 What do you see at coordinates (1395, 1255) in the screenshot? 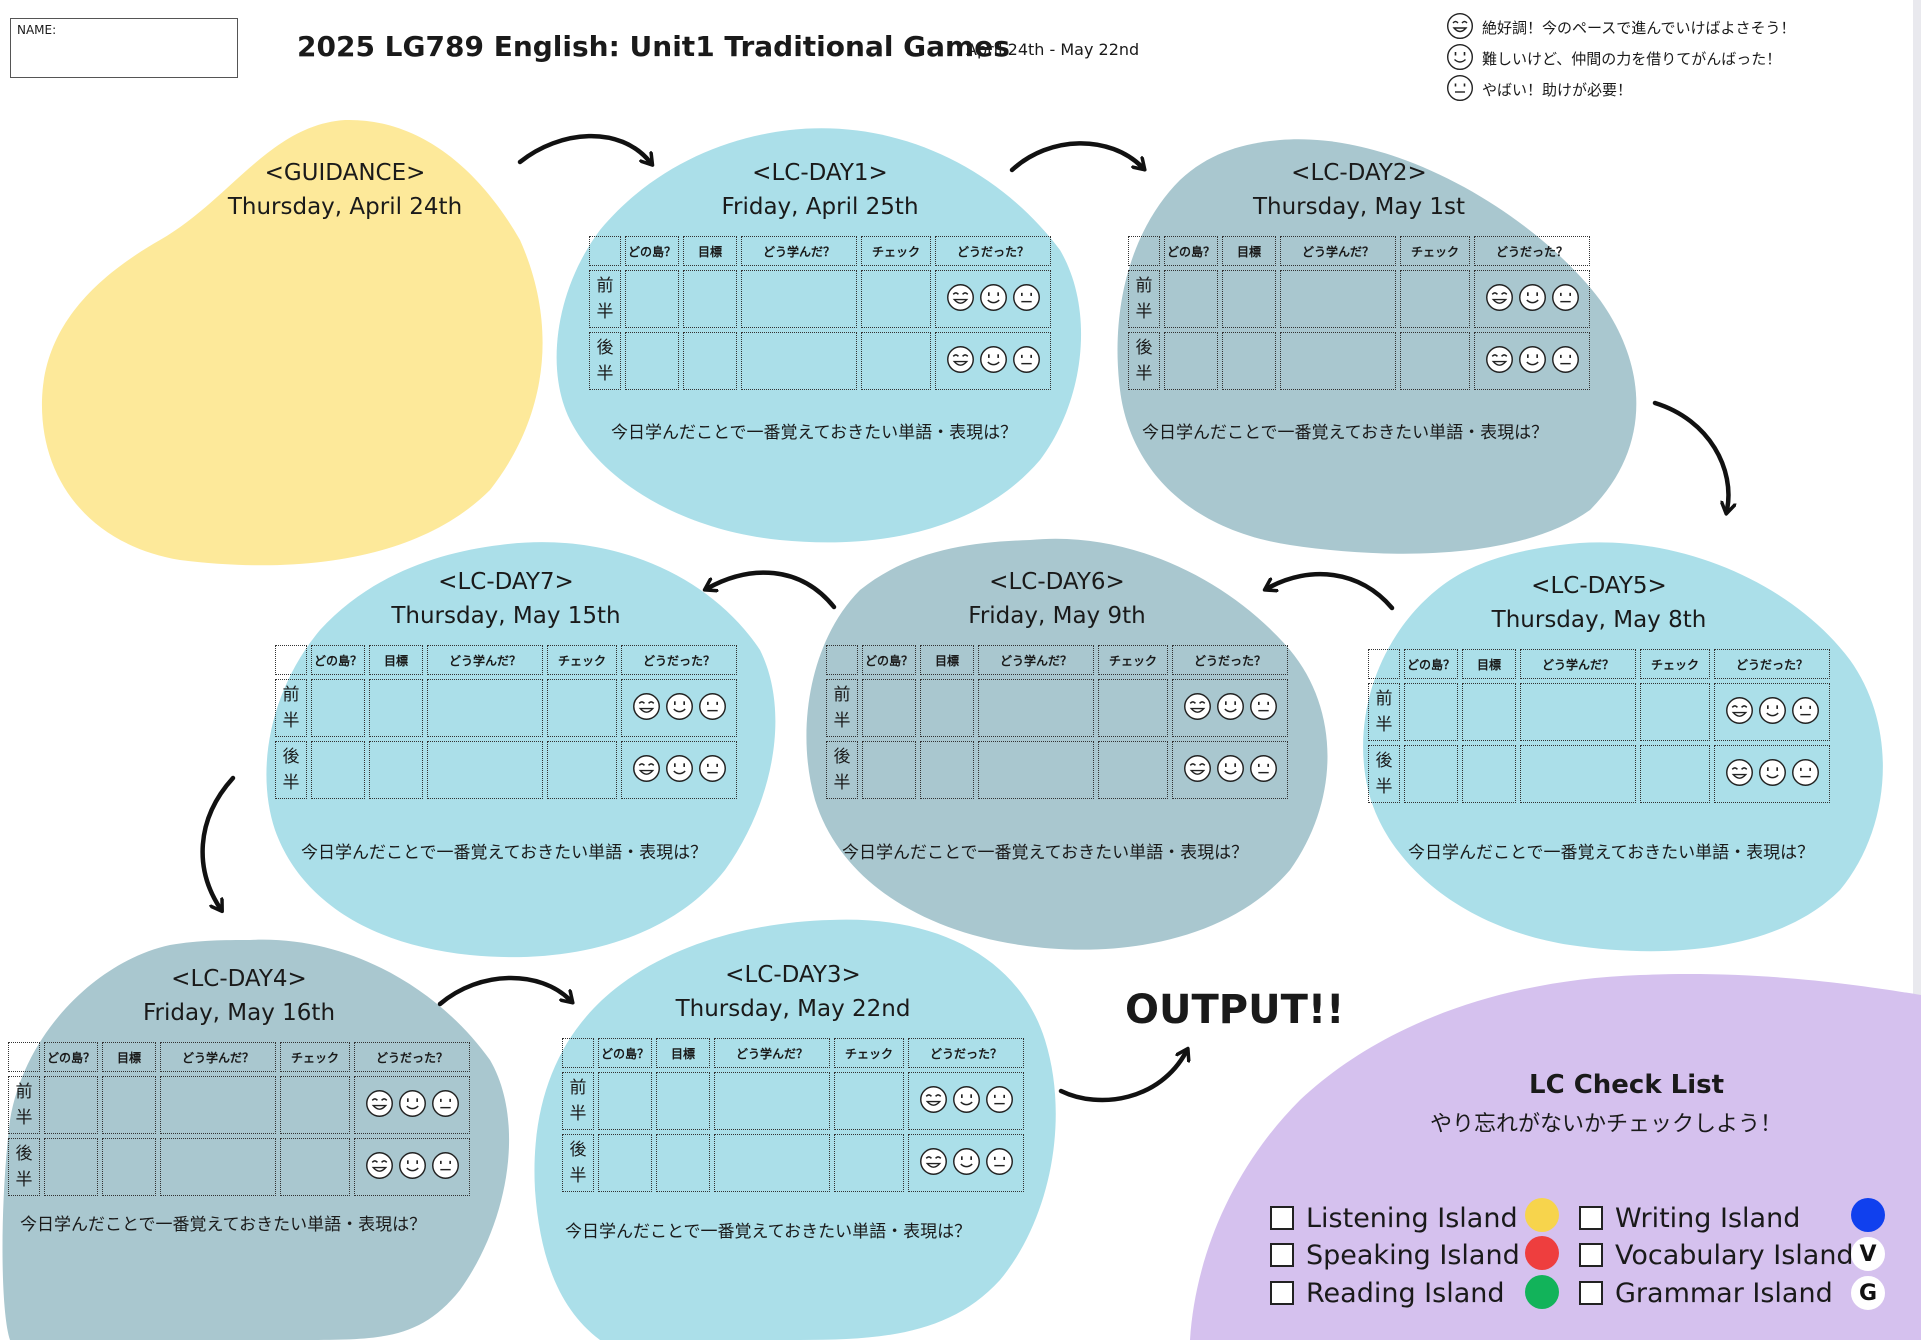
I see `island-checklist-item: Speaking Island` at bounding box center [1395, 1255].